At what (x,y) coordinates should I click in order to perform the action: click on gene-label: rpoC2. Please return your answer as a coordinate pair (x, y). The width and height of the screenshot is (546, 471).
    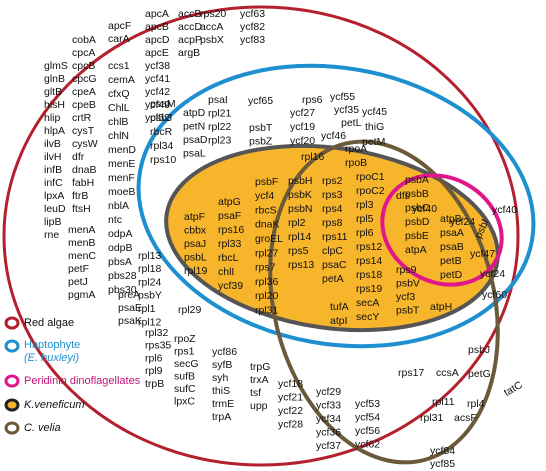
    Looking at the image, I should click on (370, 191).